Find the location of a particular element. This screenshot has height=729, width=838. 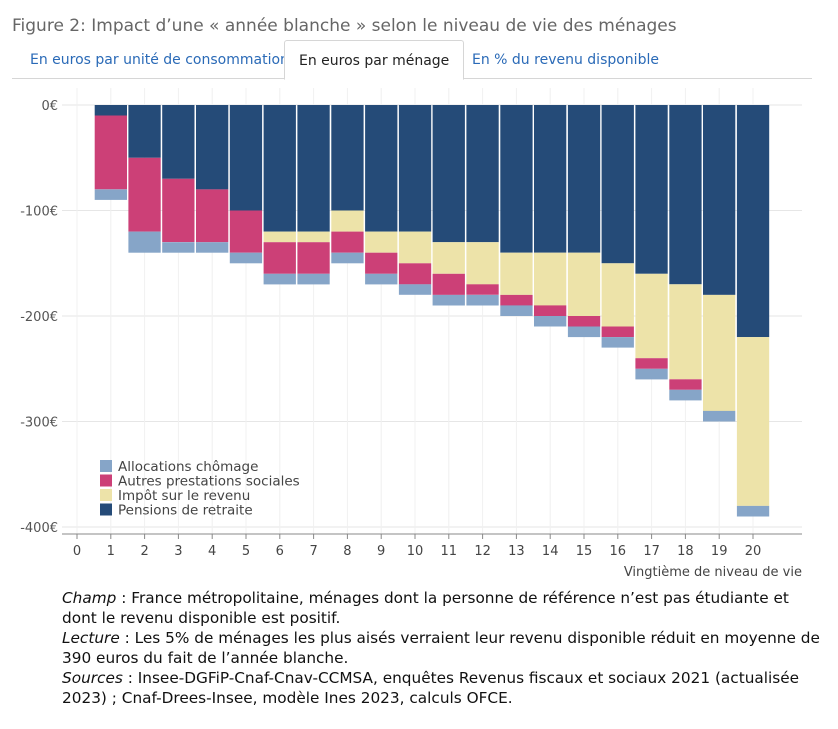

tab-pourcent-revenu: En % du revenu disponible is located at coordinates (565, 60).